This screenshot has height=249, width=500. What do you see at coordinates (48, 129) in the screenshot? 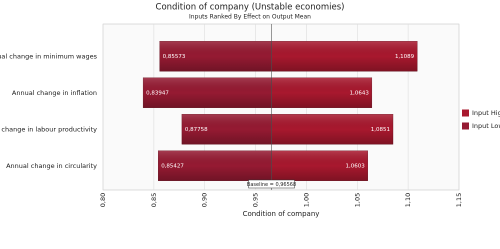
I see `y-tick-label: Annual change in labour productivity` at bounding box center [48, 129].